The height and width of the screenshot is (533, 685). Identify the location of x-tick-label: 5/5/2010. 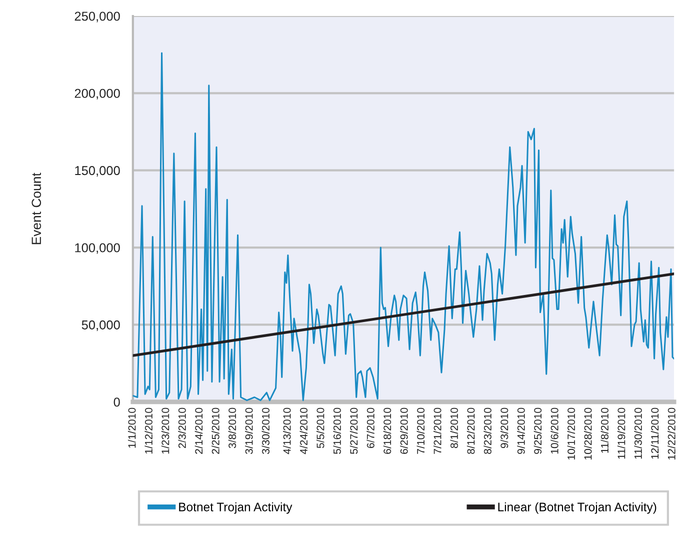
(320, 428).